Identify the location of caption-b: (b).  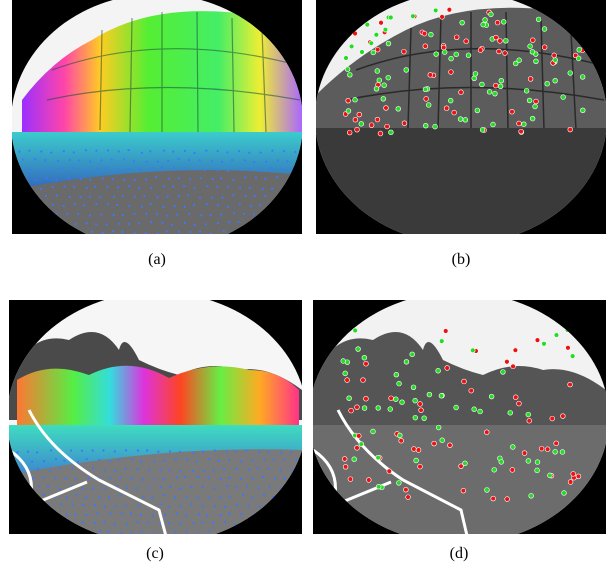
(461, 259).